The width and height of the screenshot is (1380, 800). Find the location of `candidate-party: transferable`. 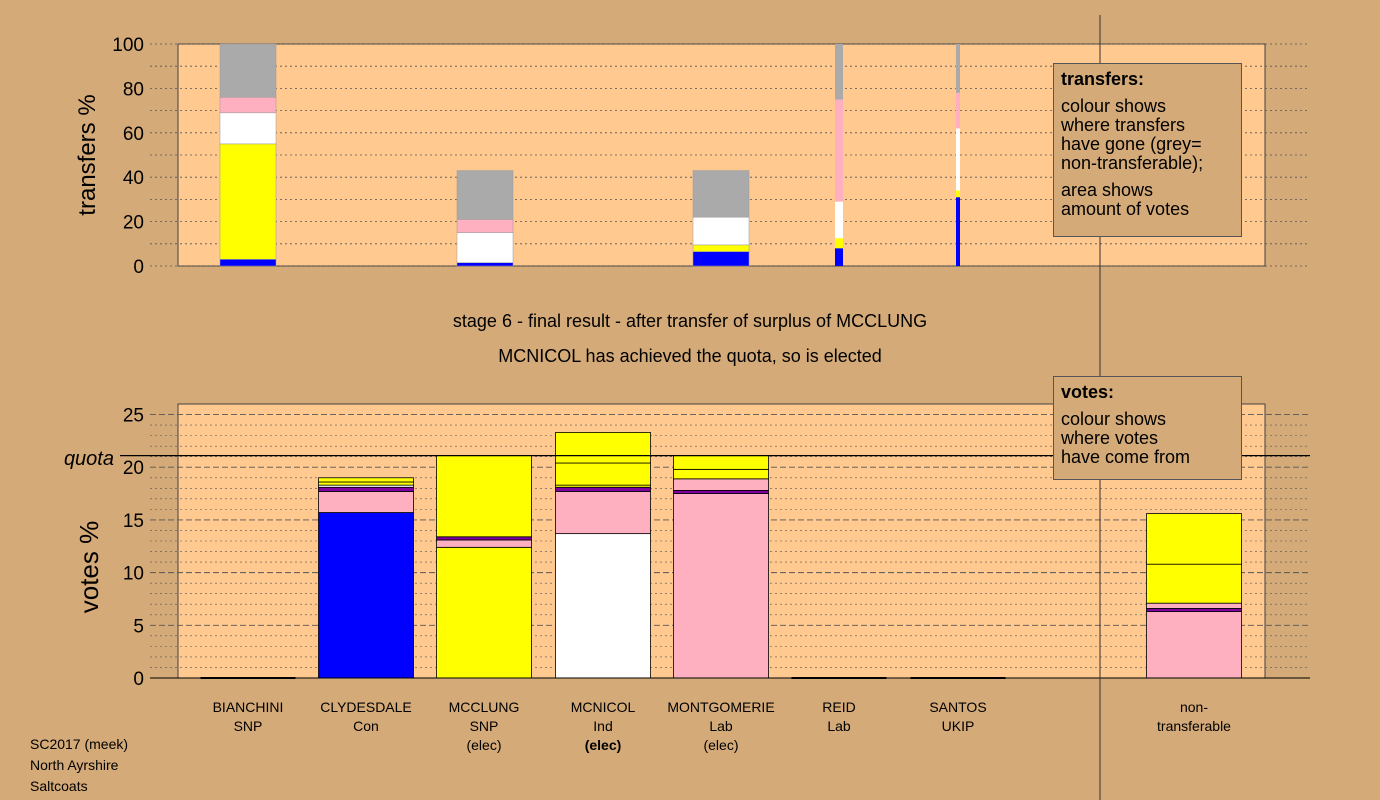

candidate-party: transferable is located at coordinates (1194, 726).